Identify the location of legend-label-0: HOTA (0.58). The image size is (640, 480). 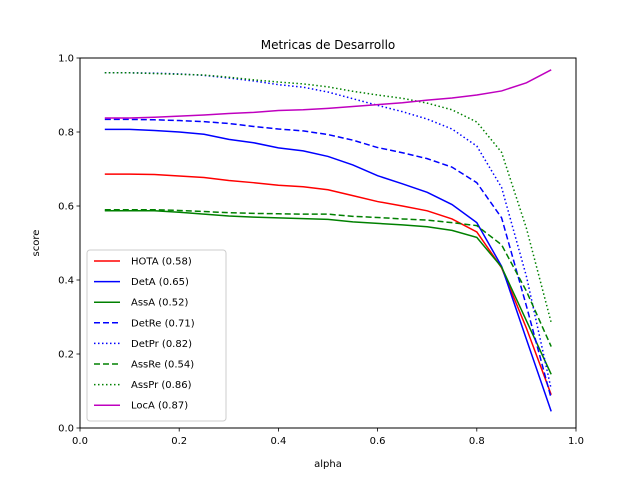
(161, 262).